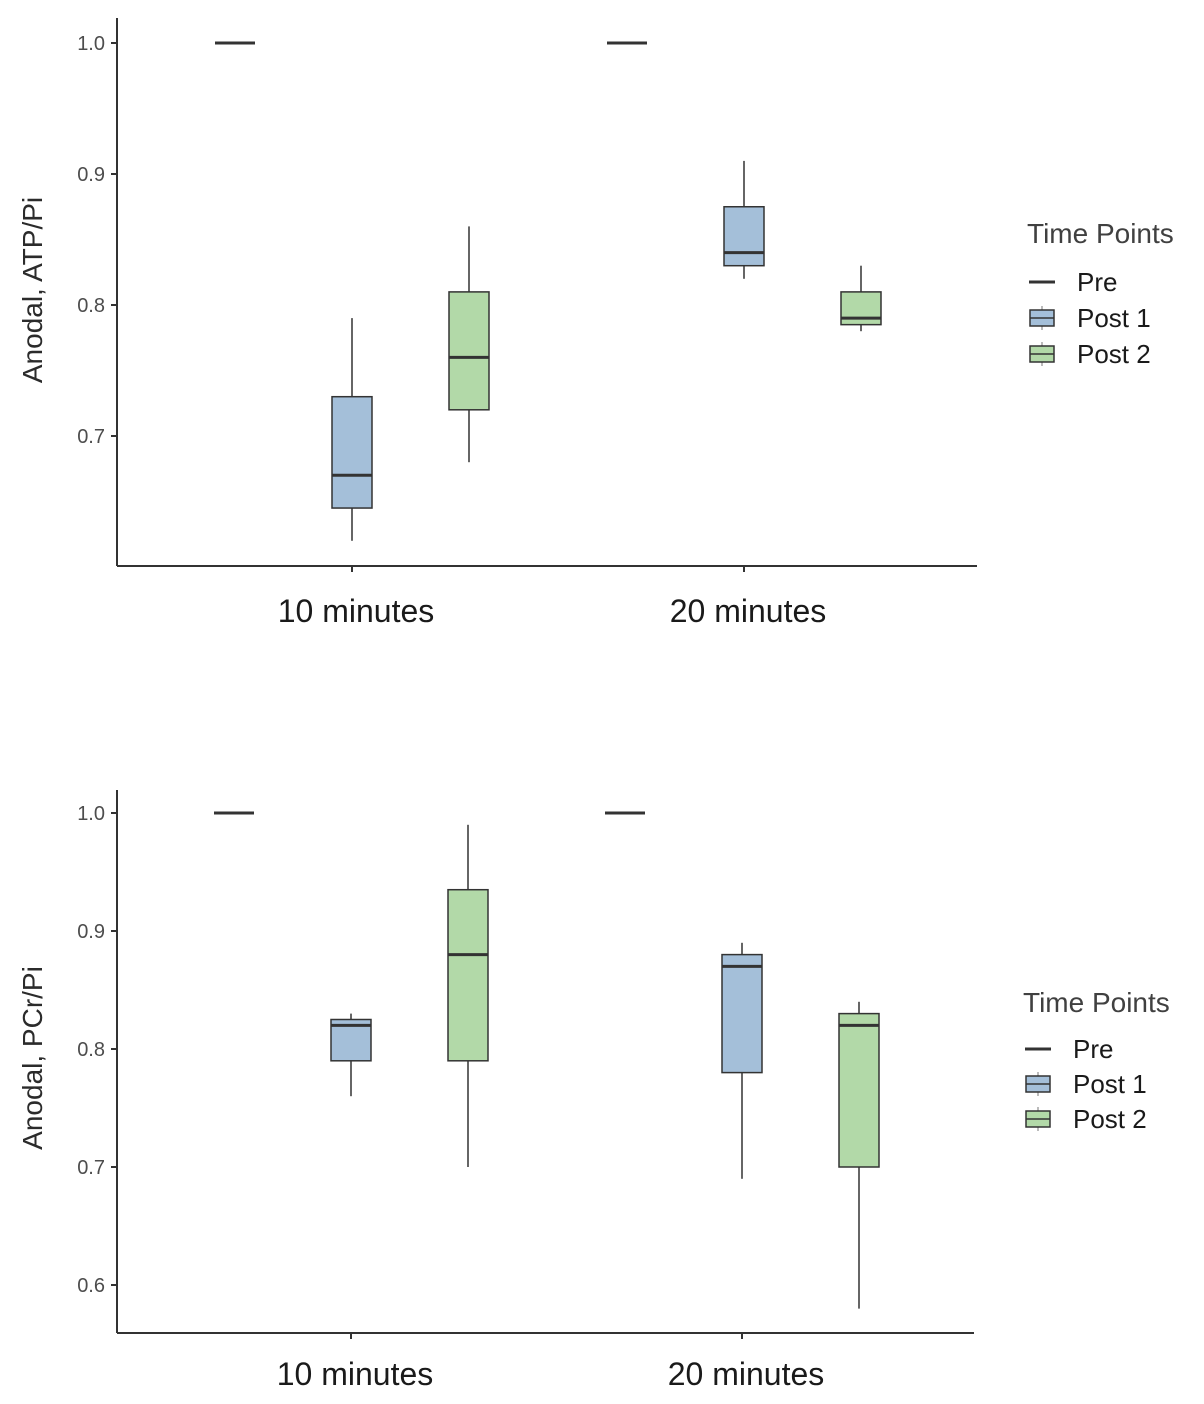 The width and height of the screenshot is (1204, 1404). Describe the element at coordinates (32, 290) in the screenshot. I see `y-axis-title: Anodal, ATP/Pi` at that location.